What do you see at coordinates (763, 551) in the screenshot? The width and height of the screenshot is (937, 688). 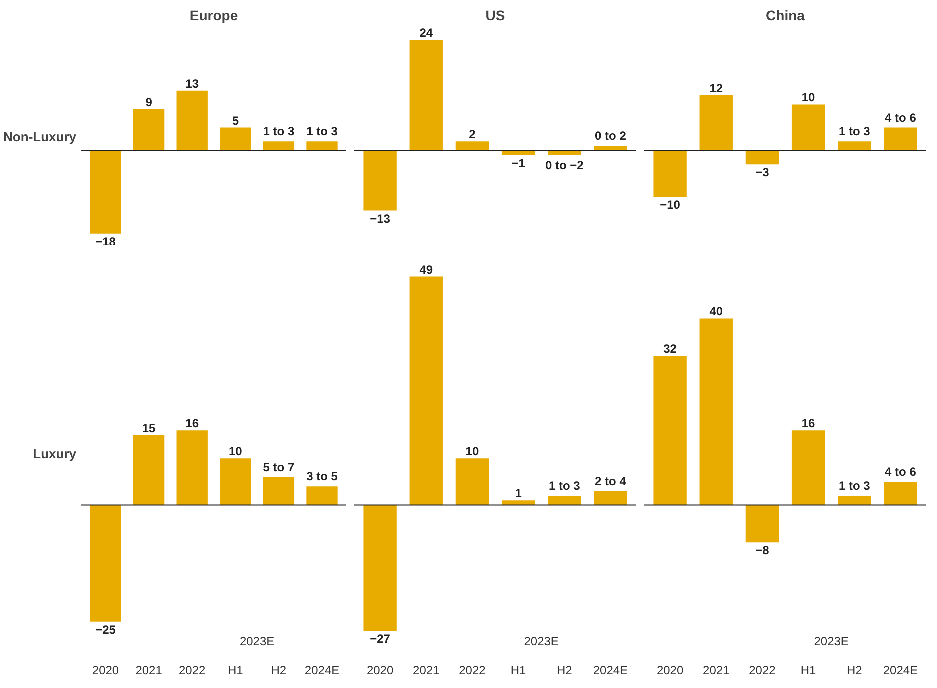 I see `data-label: −8` at bounding box center [763, 551].